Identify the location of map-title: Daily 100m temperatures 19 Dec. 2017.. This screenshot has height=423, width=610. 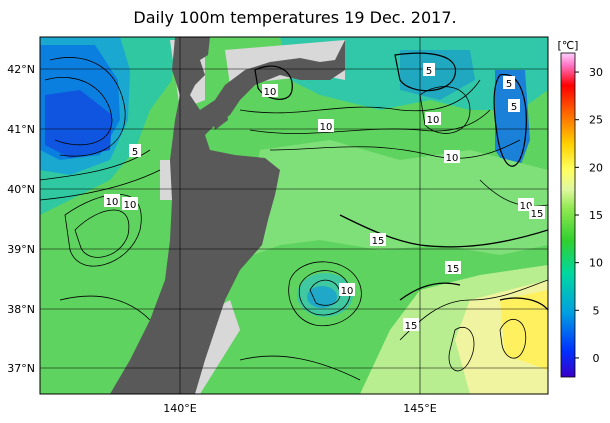
(295, 17).